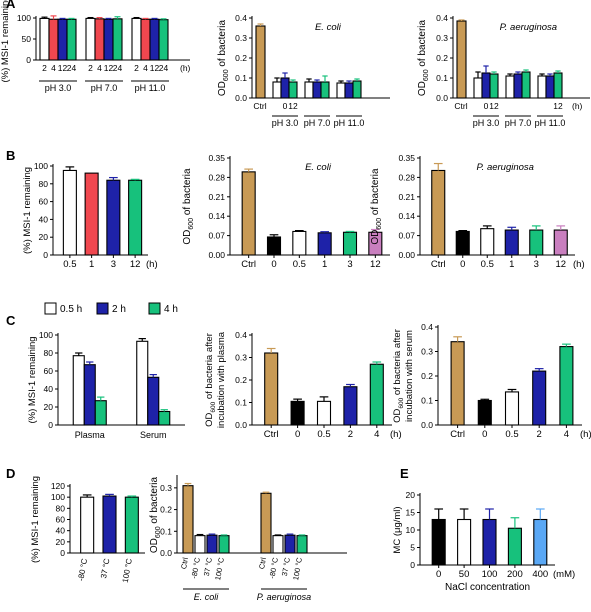 The height and width of the screenshot is (612, 591). I want to click on y-tick-label: 5, so click(412, 548).